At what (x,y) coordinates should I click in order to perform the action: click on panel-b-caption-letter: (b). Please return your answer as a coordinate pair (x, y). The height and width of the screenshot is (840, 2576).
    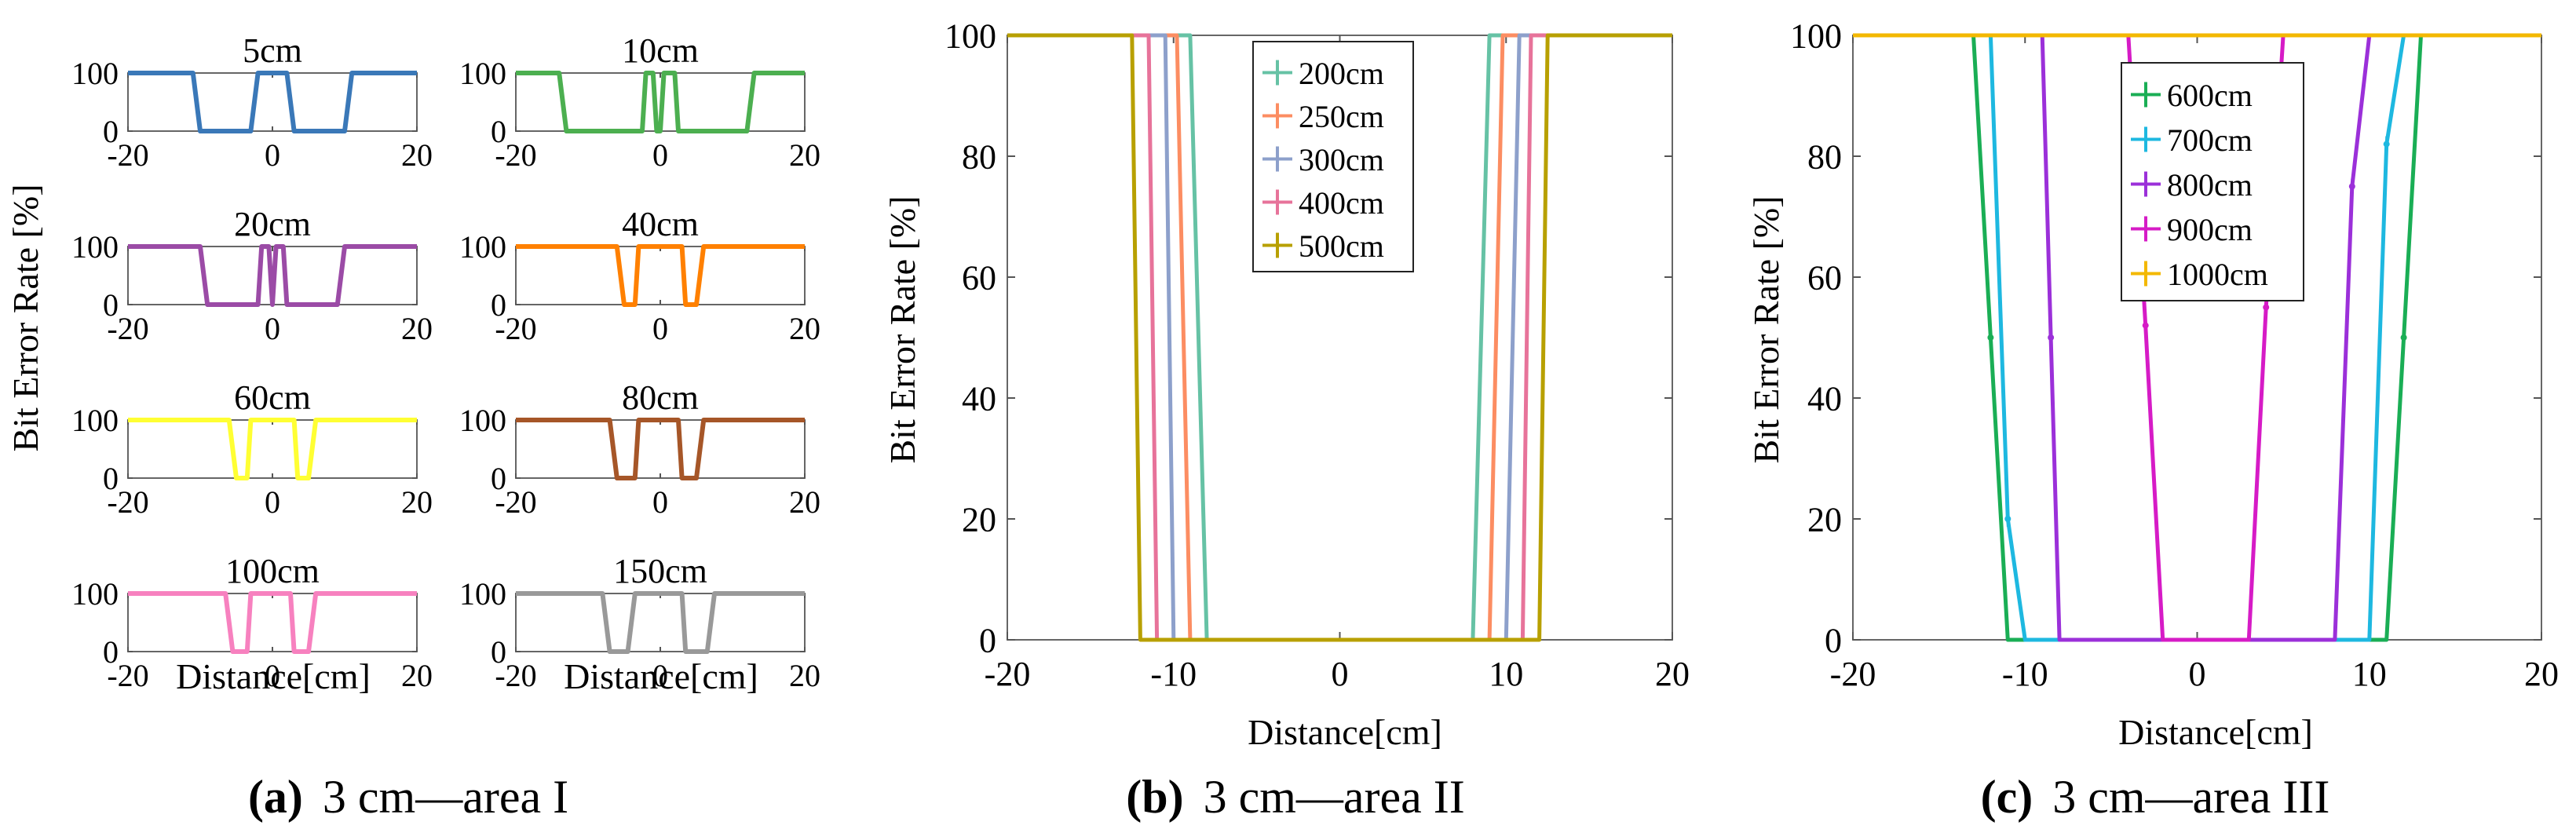
    Looking at the image, I should click on (1154, 797).